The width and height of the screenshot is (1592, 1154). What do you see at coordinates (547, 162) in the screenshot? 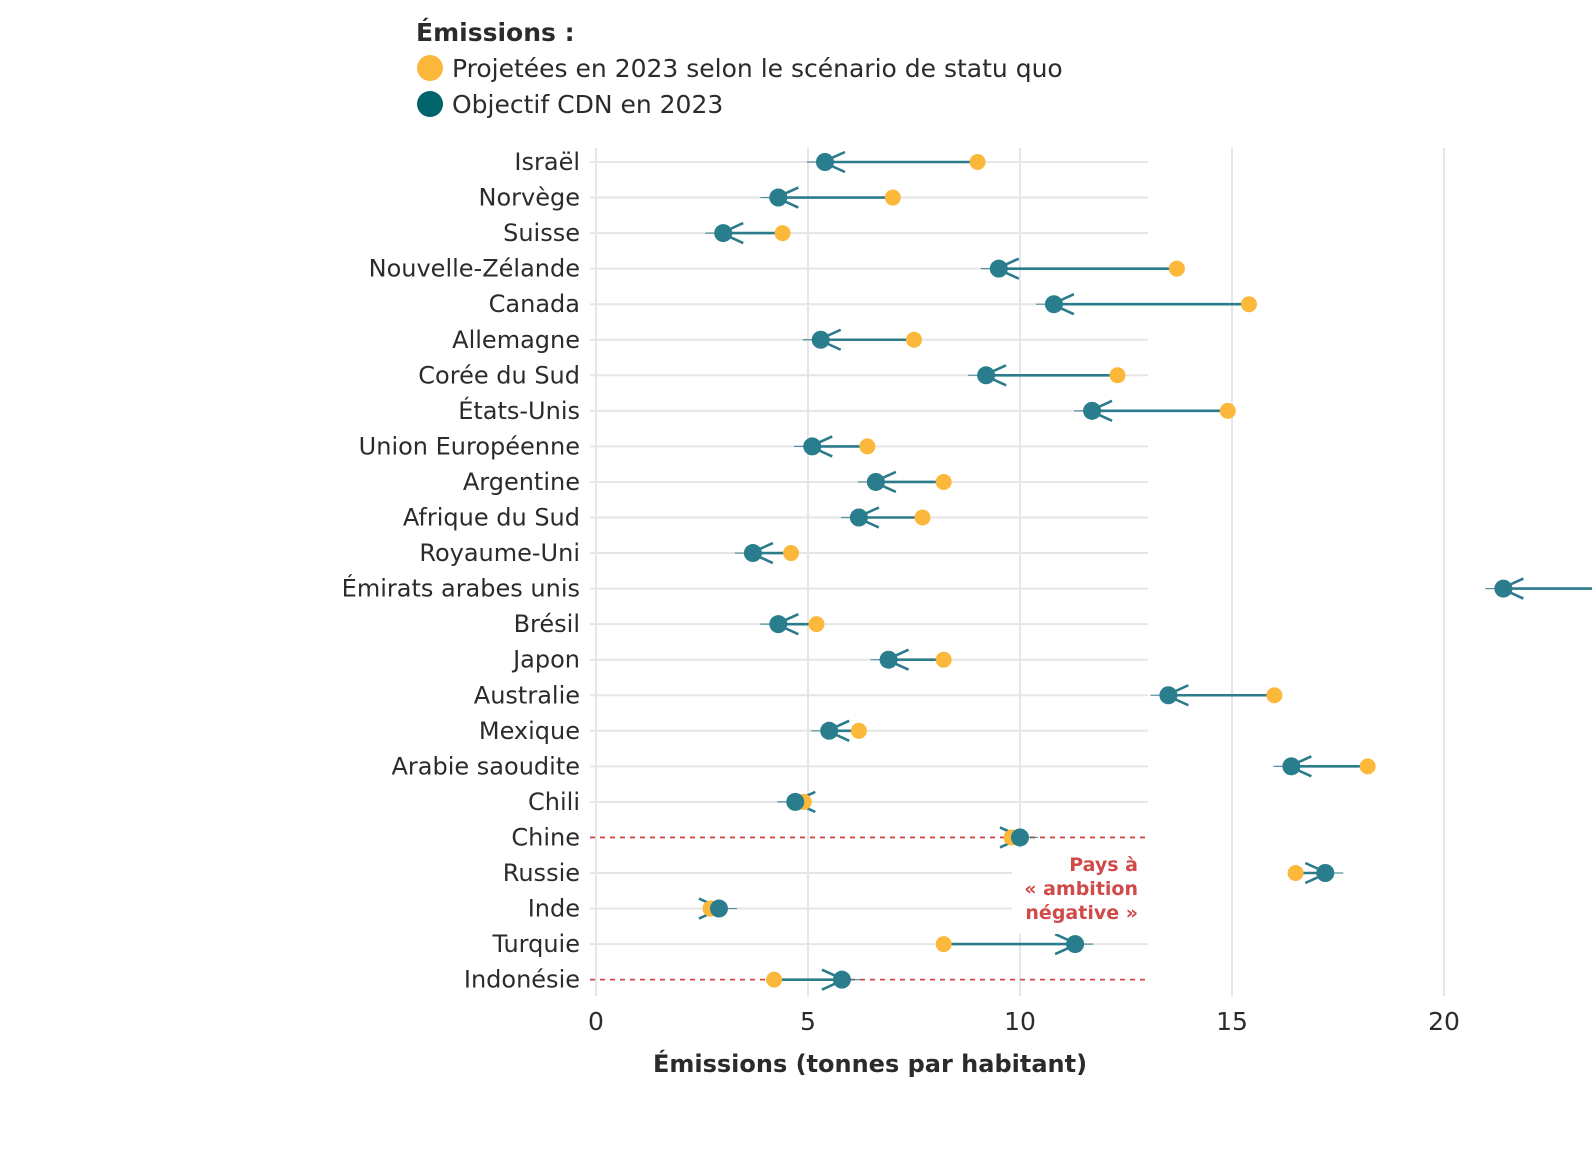
I see `country-label: Israël` at bounding box center [547, 162].